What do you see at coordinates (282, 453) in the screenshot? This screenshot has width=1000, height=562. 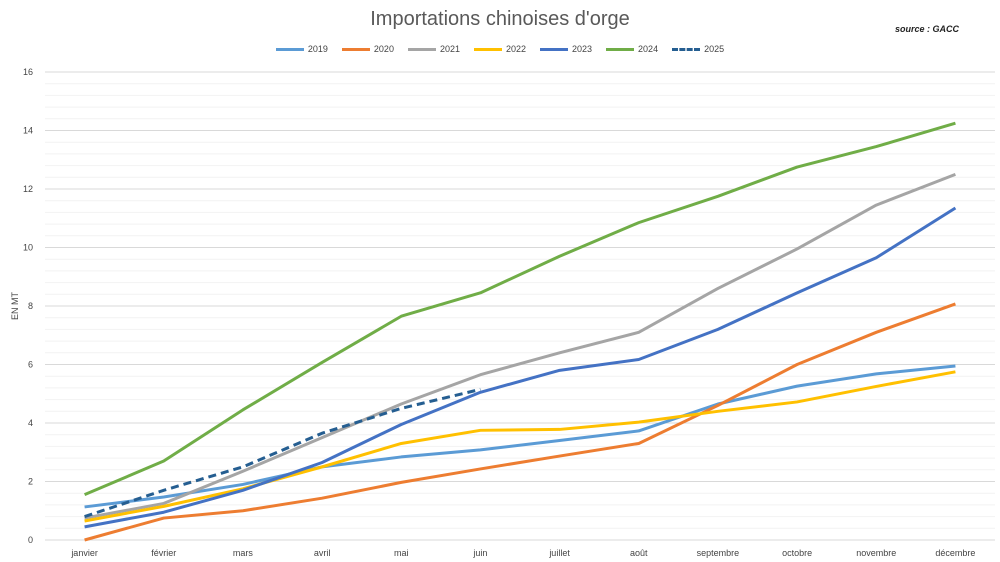 I see `series-line-2025` at bounding box center [282, 453].